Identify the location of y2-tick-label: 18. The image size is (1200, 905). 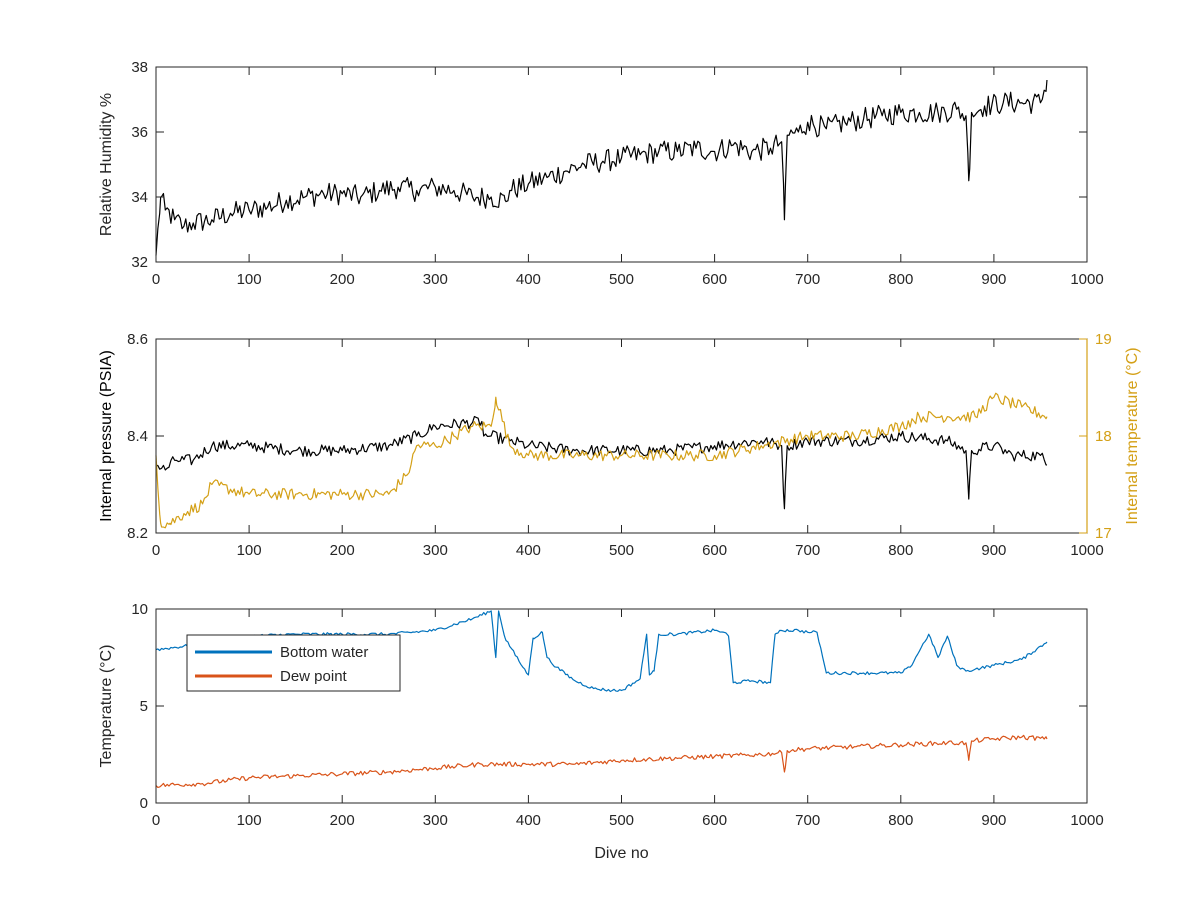
(1103, 436).